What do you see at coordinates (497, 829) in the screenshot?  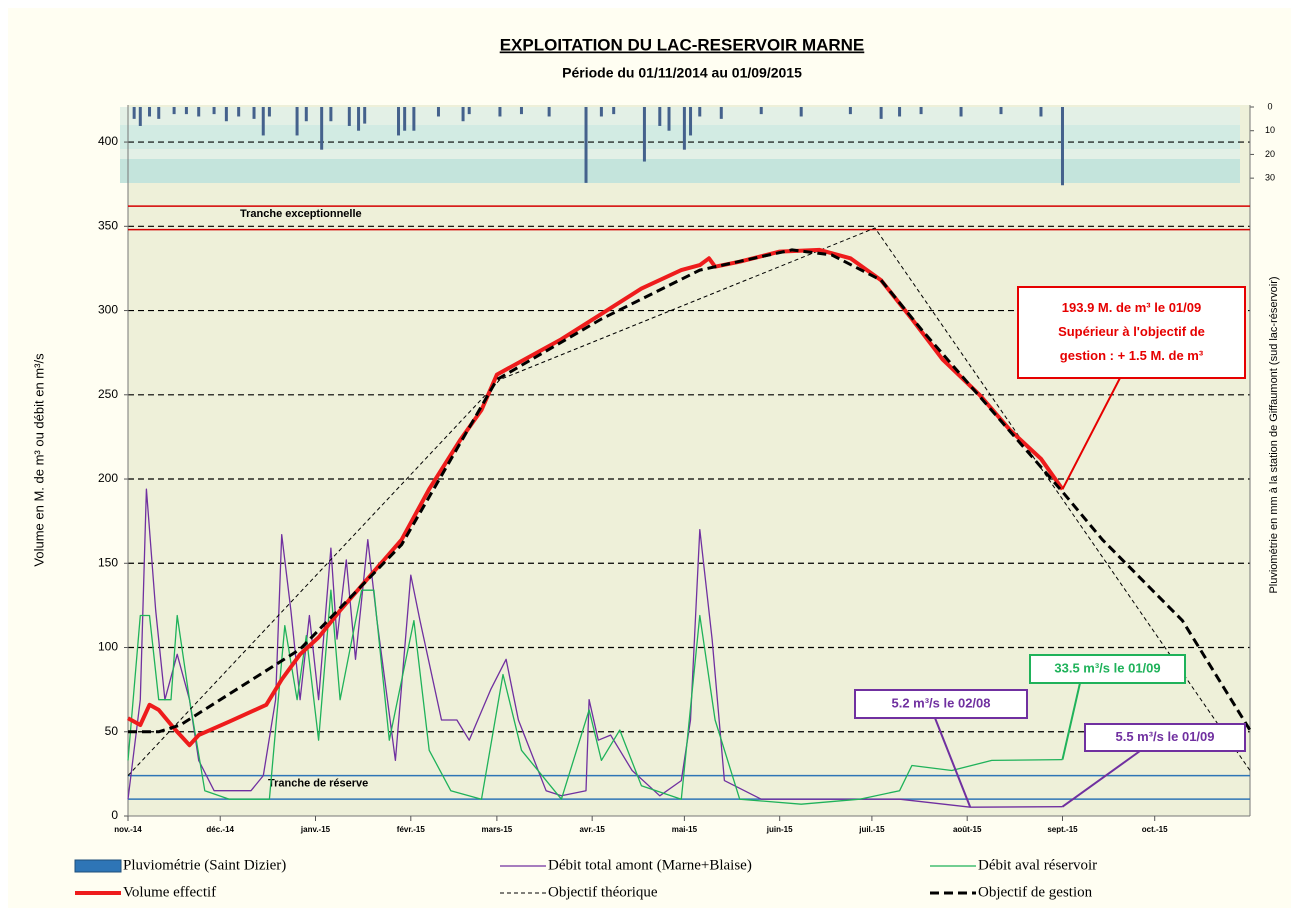 I see `x-tick-label: mars-15` at bounding box center [497, 829].